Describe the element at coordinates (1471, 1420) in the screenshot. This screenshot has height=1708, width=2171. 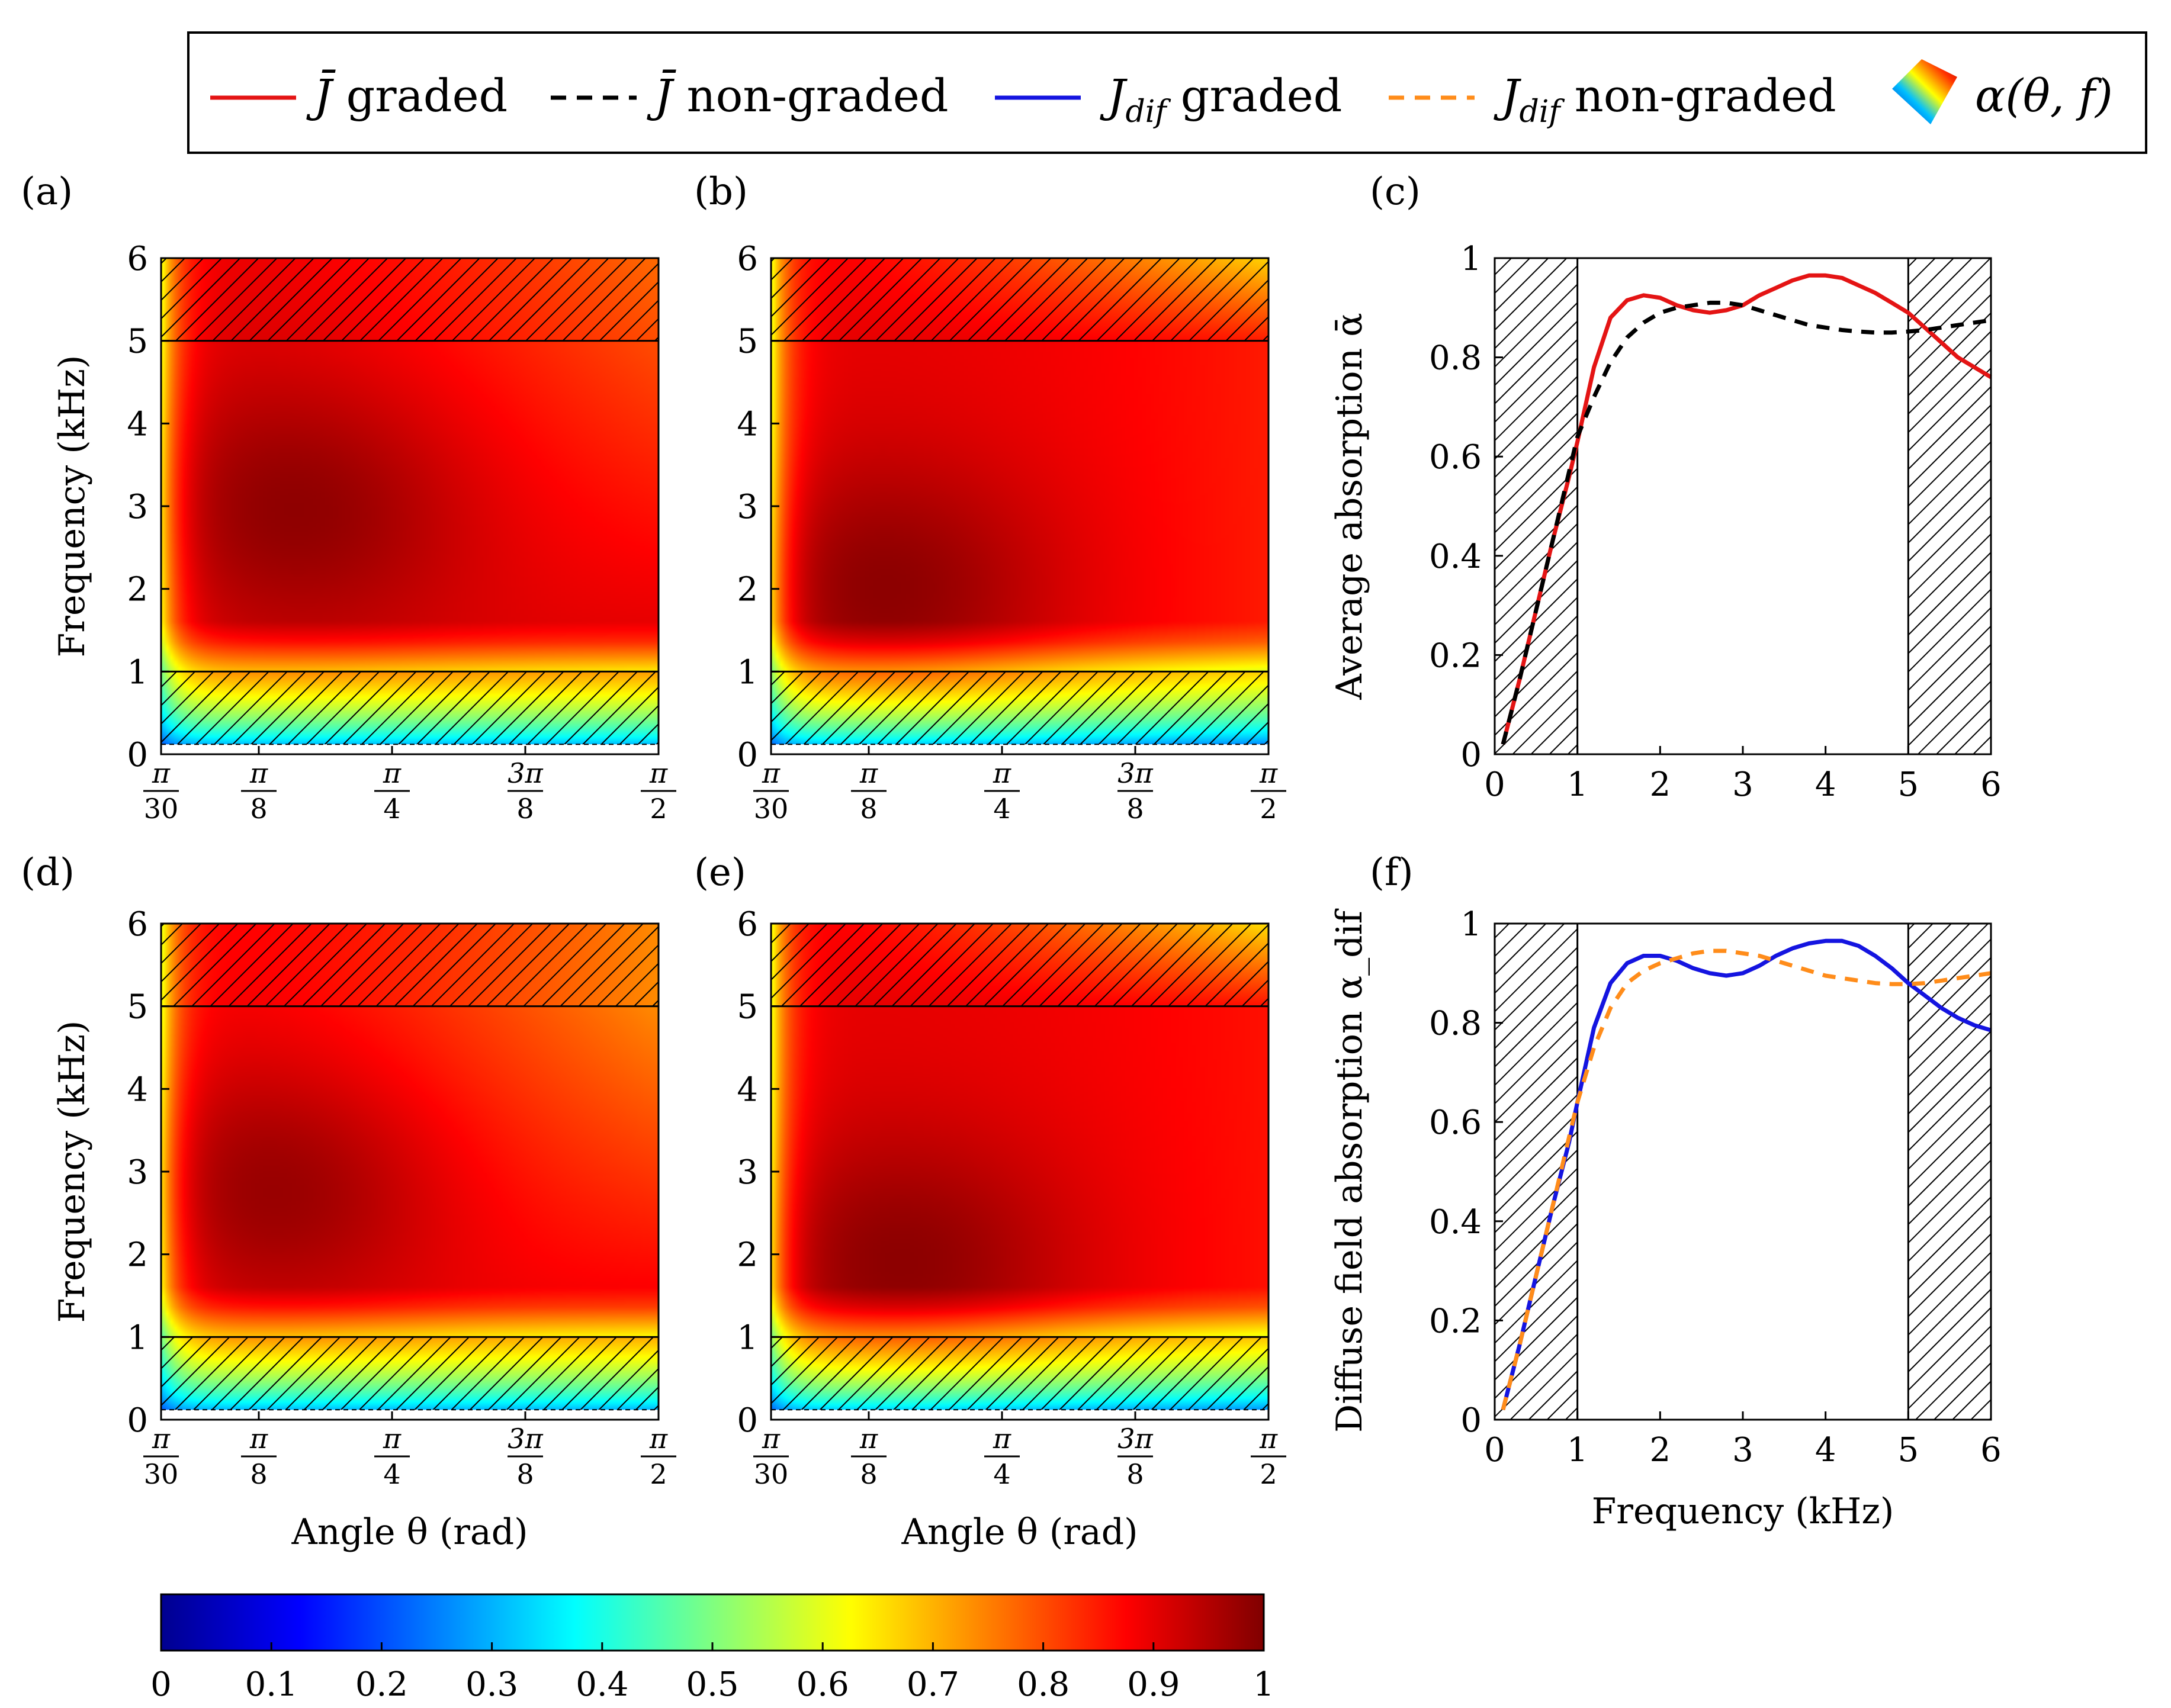
I see `ytick-label-f-0: 0` at that location.